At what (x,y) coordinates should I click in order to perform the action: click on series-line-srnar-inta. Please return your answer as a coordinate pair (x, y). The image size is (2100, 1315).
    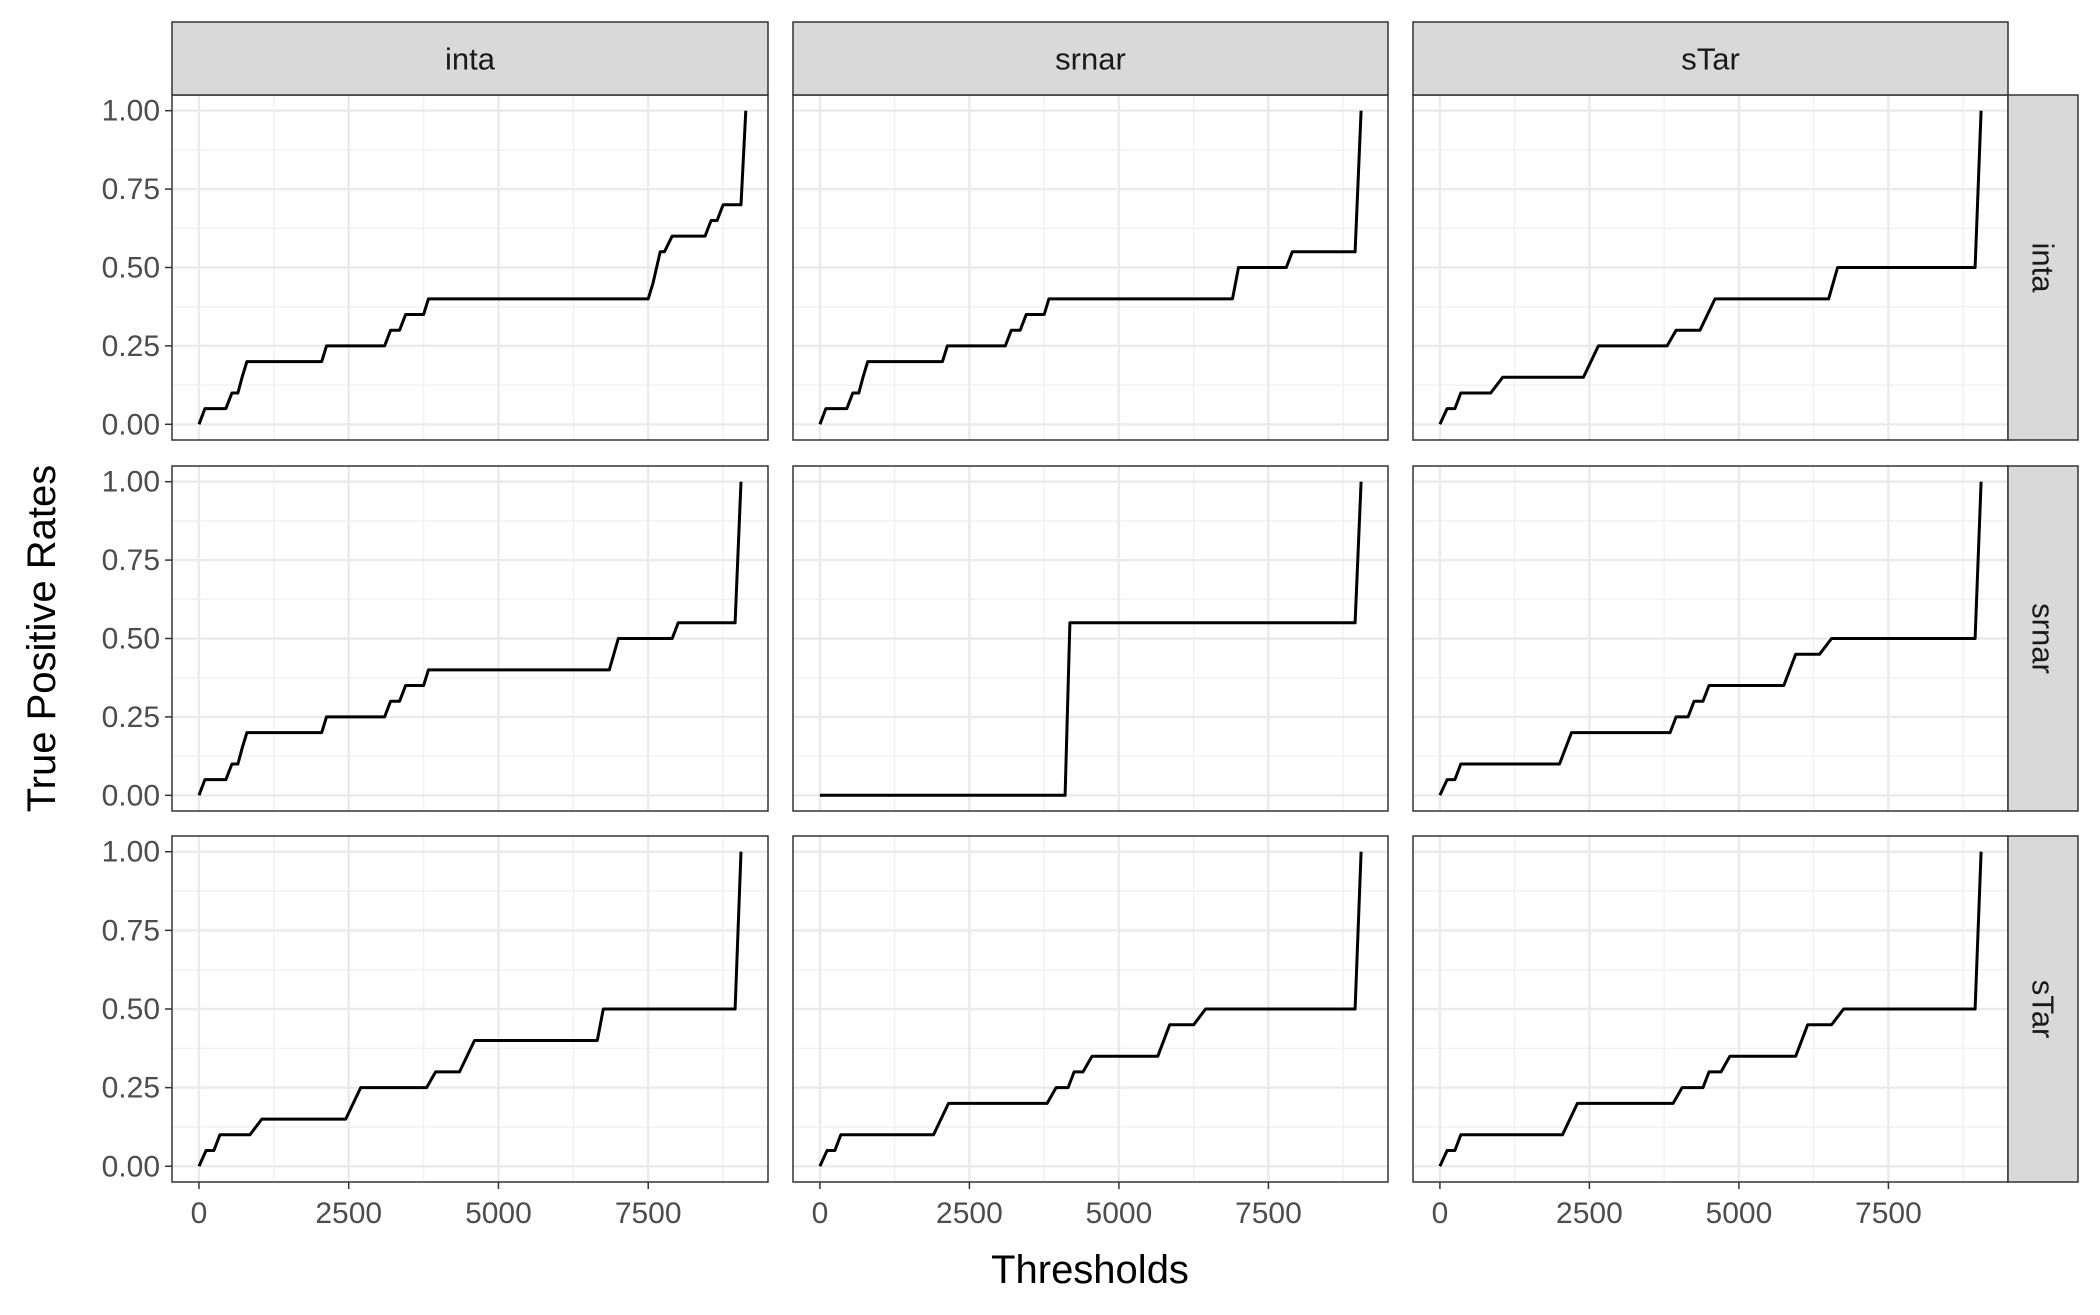
    Looking at the image, I should click on (470, 638).